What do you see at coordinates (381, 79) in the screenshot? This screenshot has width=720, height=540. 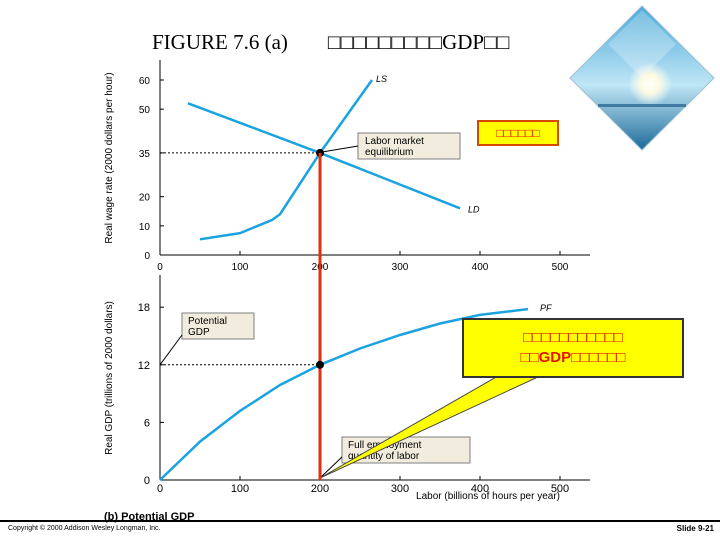 I see `ls-label: LS` at bounding box center [381, 79].